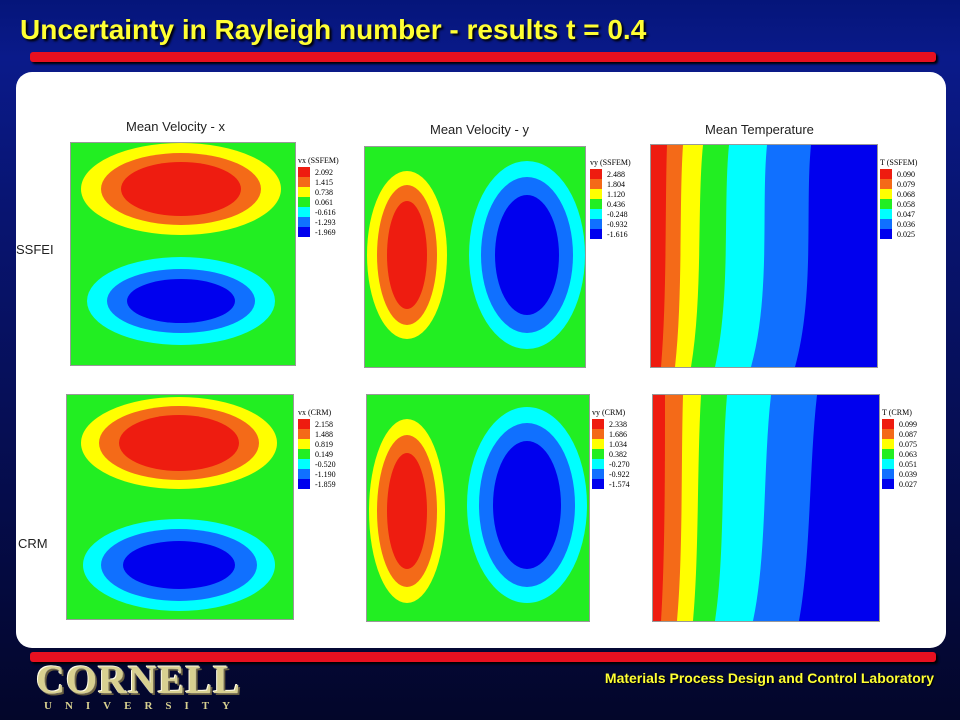  Describe the element at coordinates (475, 257) in the screenshot. I see `contour-plot-vy-ssfem` at that location.